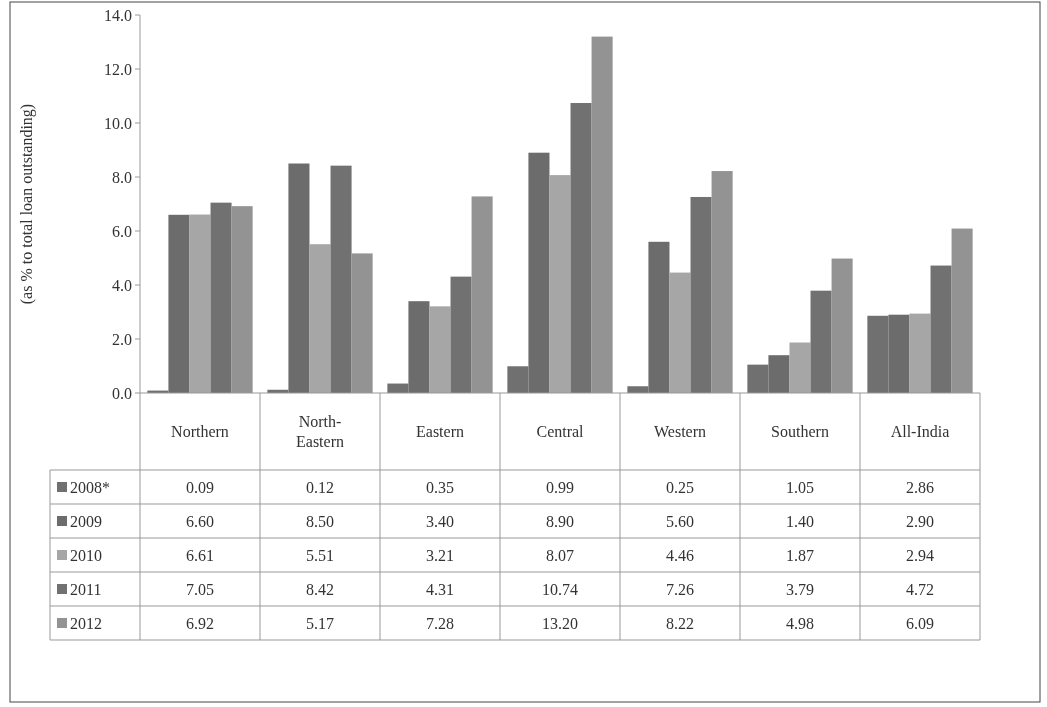 This screenshot has height=707, width=1047. What do you see at coordinates (86, 521) in the screenshot?
I see `legend-label: 2009` at bounding box center [86, 521].